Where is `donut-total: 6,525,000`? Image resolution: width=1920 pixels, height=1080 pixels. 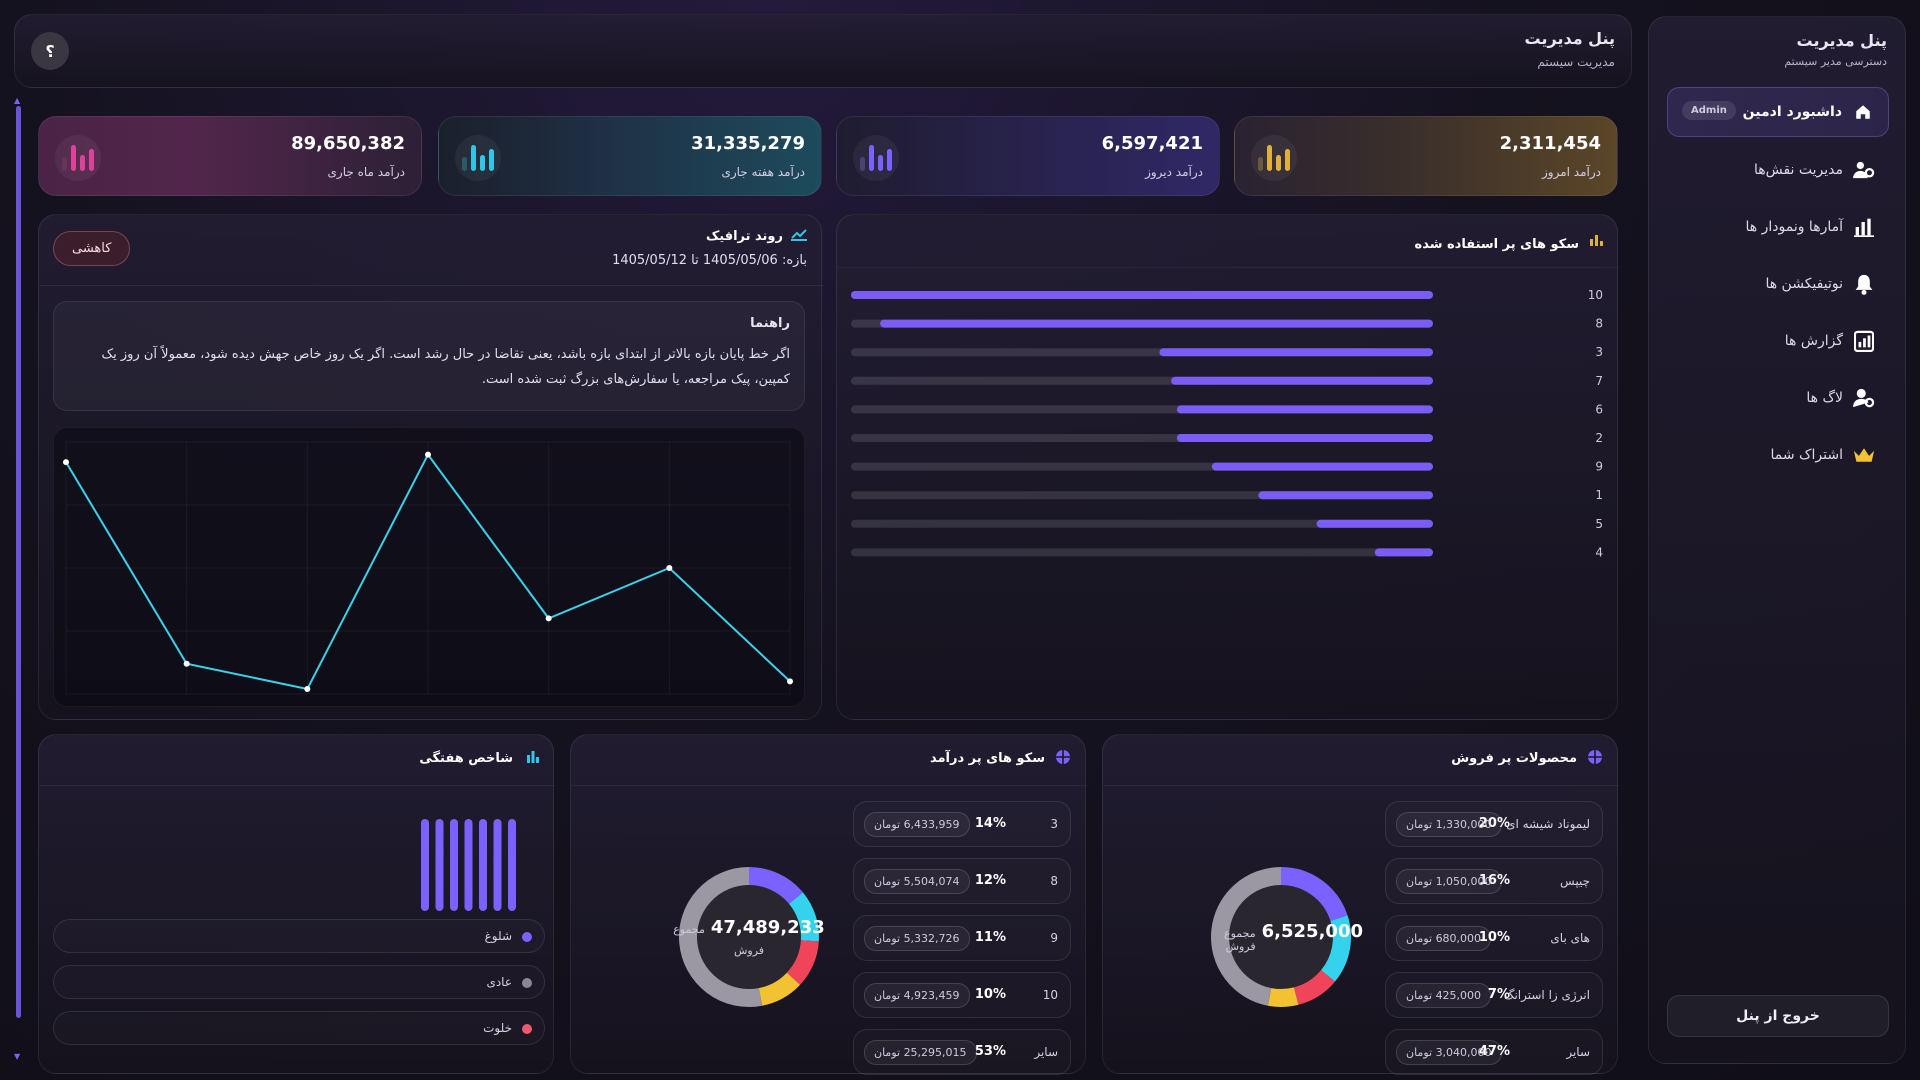
donut-total: 6,525,000 is located at coordinates (1312, 931).